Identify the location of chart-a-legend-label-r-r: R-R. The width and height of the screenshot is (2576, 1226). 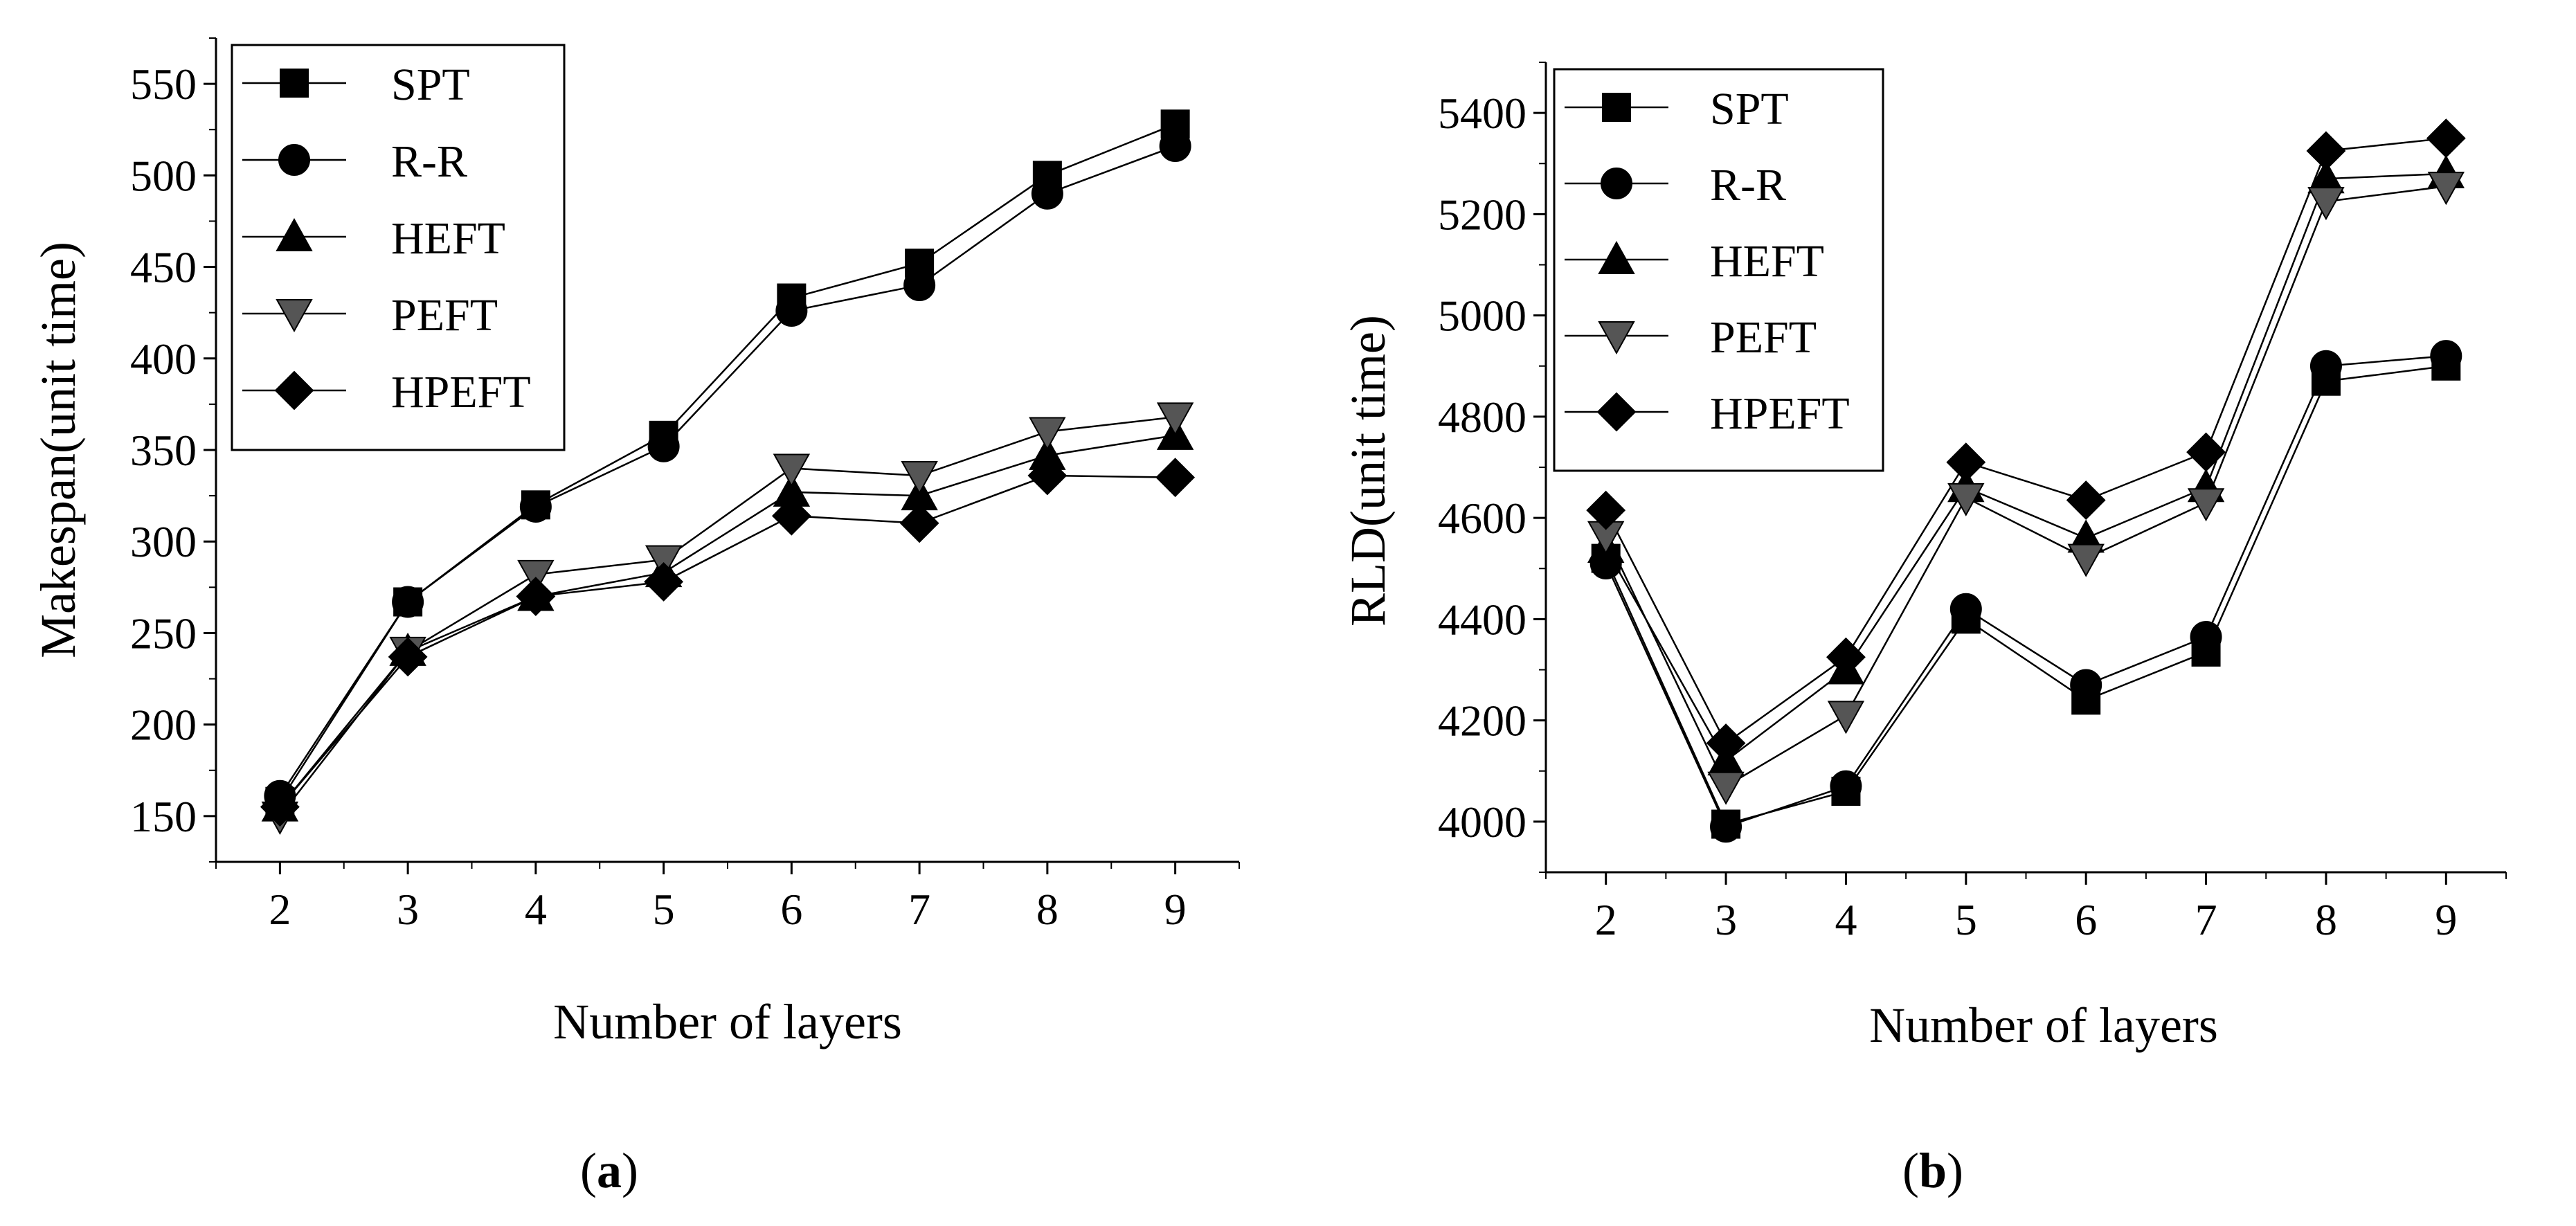
(429, 161).